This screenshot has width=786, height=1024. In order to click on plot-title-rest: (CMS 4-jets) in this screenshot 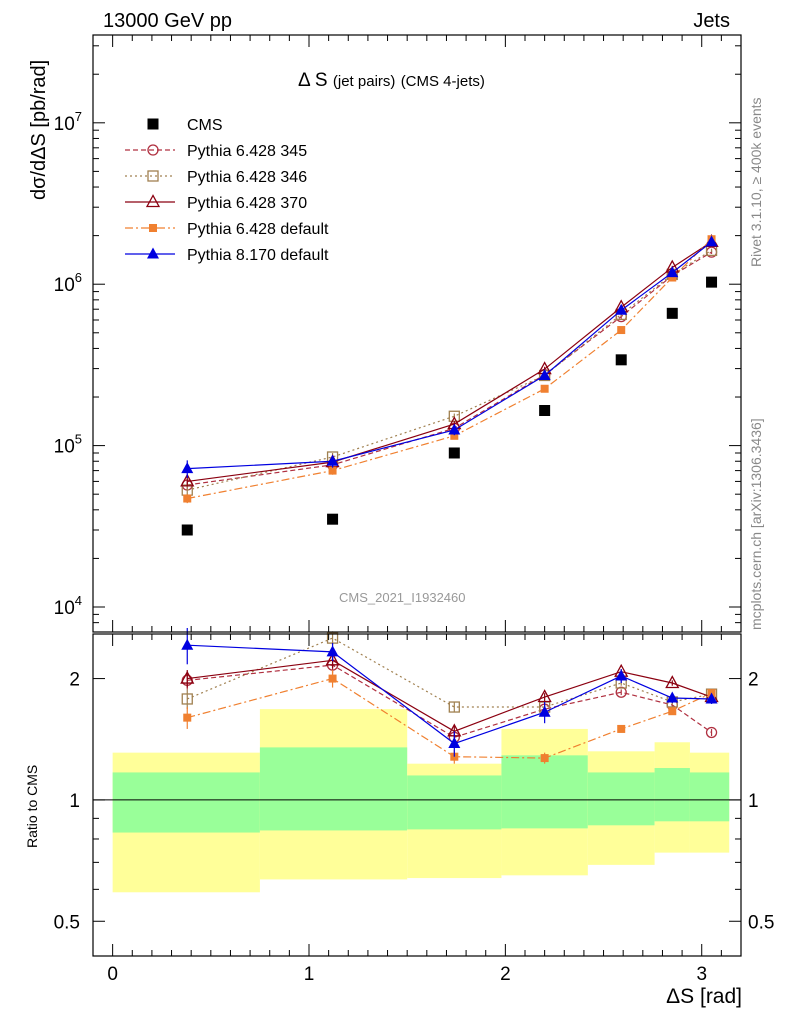, I will do `click(442, 81)`.